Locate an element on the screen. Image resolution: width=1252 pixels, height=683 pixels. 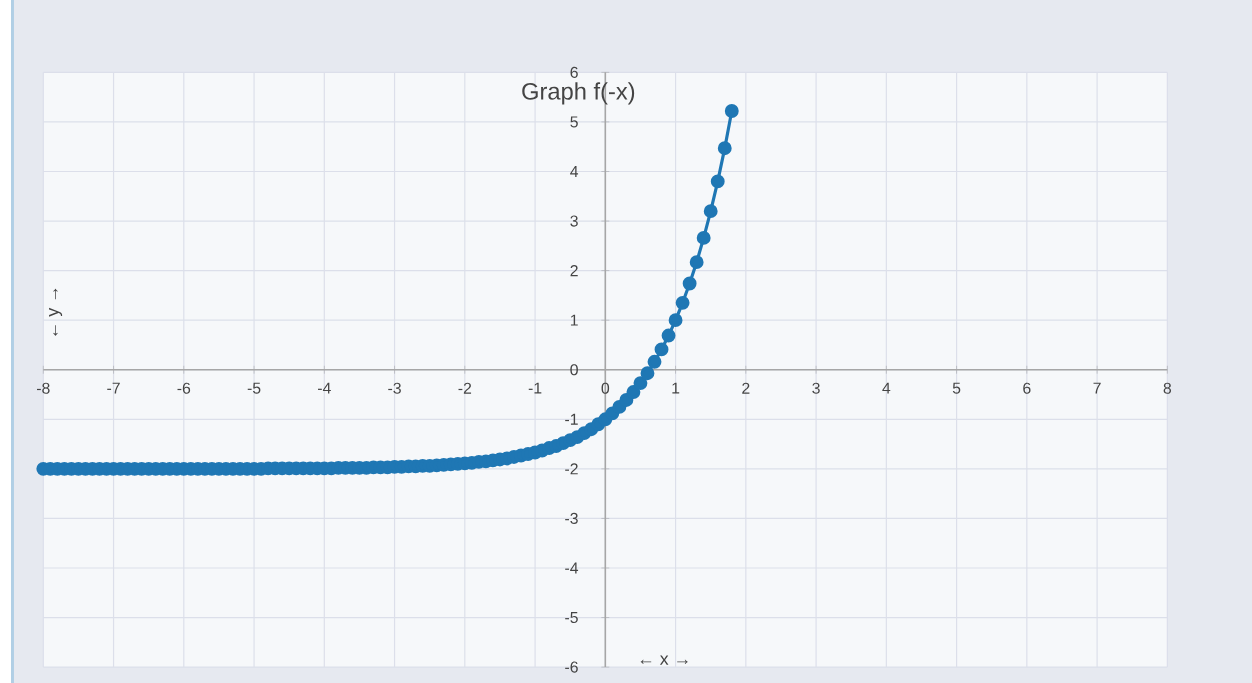
x-tick-label: 6 is located at coordinates (1027, 388).